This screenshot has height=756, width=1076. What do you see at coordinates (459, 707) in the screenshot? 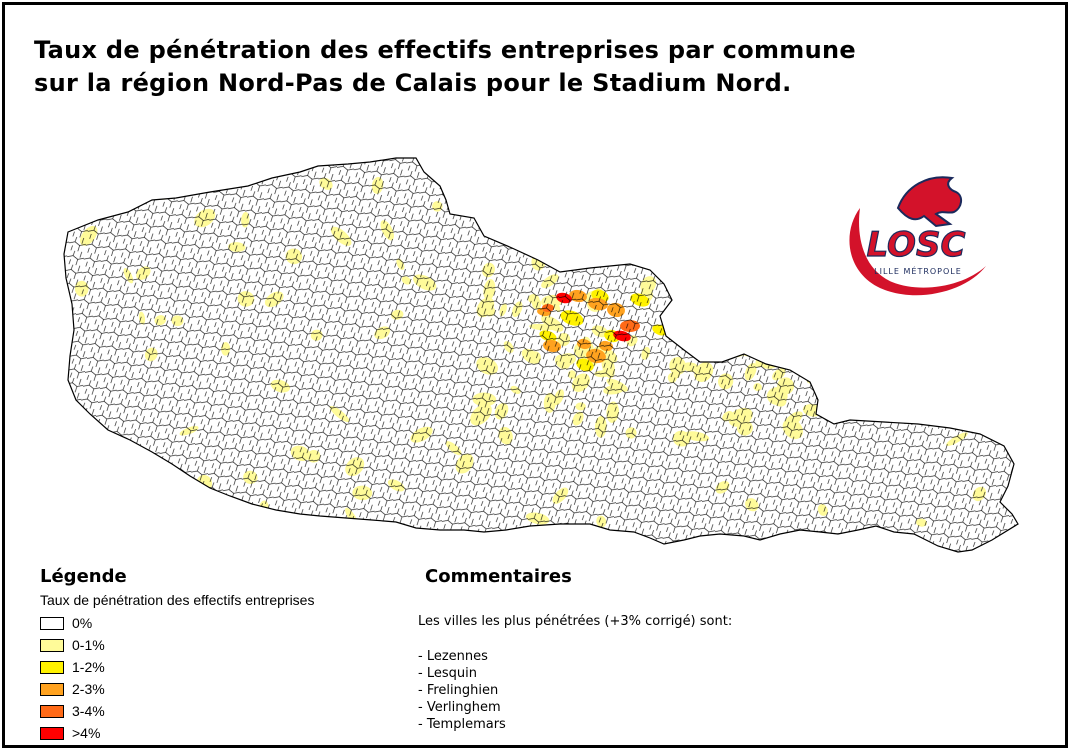
I see `city-item-verlinghem: - Verlinghem` at bounding box center [459, 707].